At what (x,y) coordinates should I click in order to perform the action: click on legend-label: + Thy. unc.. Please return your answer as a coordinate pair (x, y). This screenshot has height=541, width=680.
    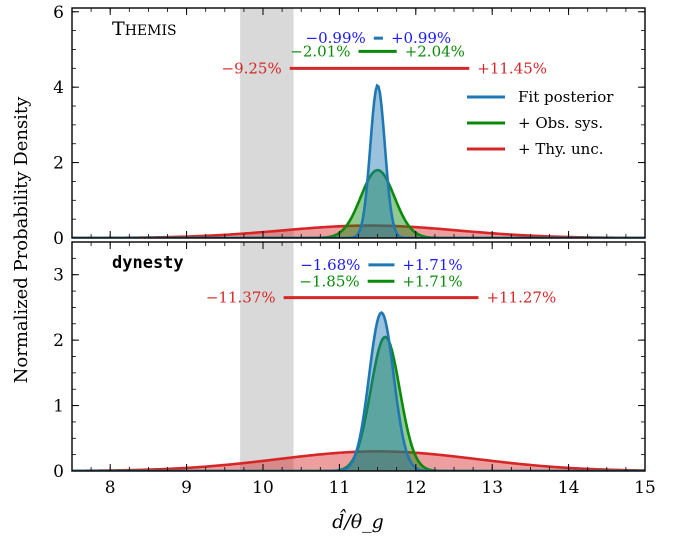
    Looking at the image, I should click on (561, 149).